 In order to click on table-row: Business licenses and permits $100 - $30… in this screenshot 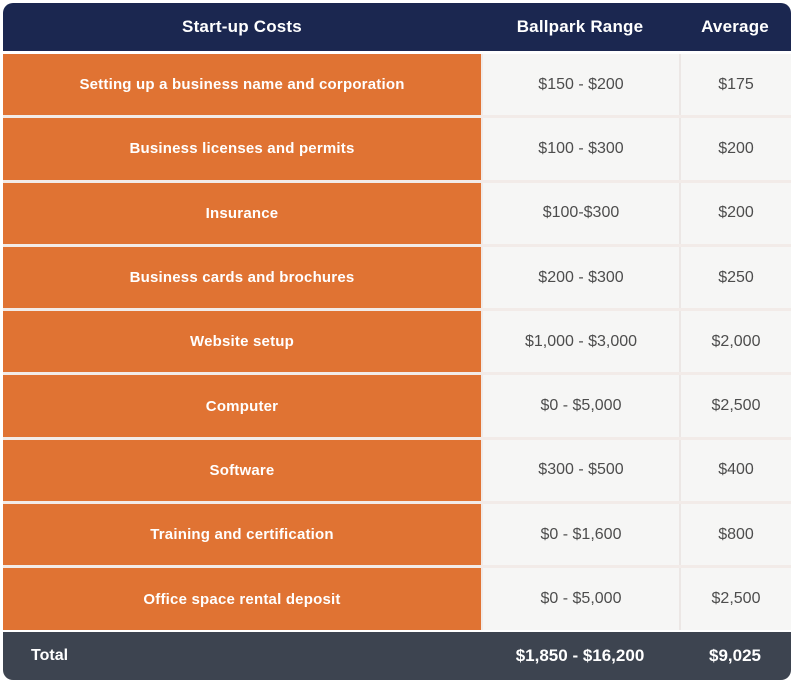, I will do `click(397, 149)`.